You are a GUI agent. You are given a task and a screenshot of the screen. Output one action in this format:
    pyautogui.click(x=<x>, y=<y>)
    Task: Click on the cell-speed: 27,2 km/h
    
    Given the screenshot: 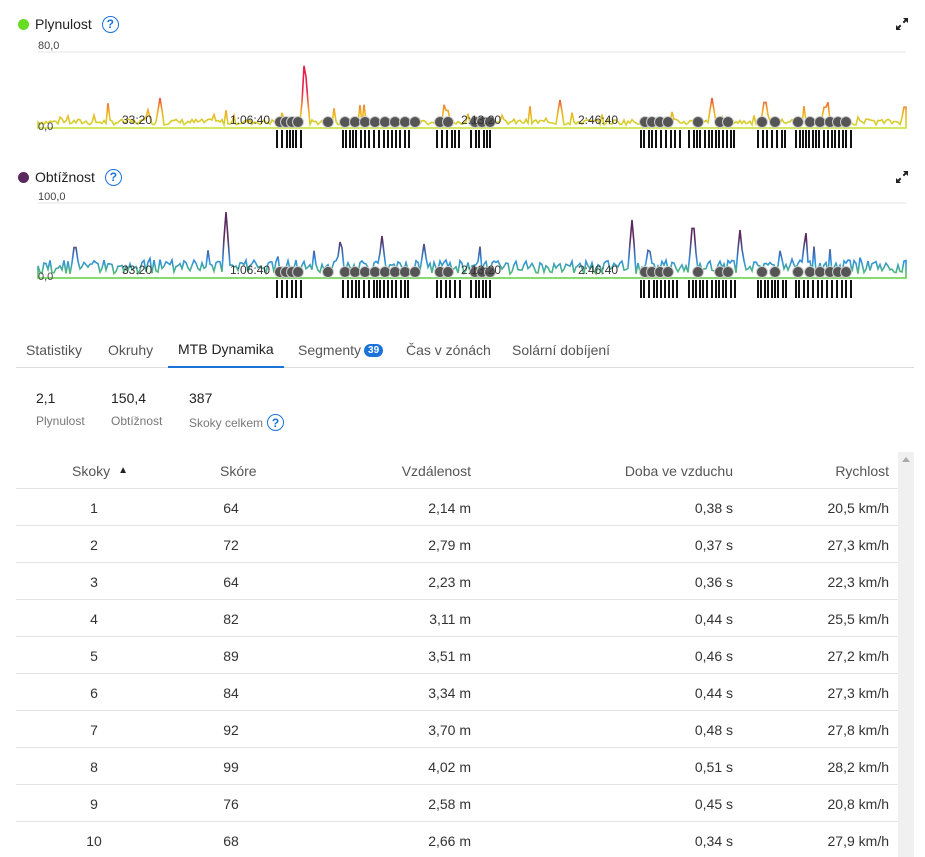 What is the action you would take?
    pyautogui.click(x=858, y=655)
    